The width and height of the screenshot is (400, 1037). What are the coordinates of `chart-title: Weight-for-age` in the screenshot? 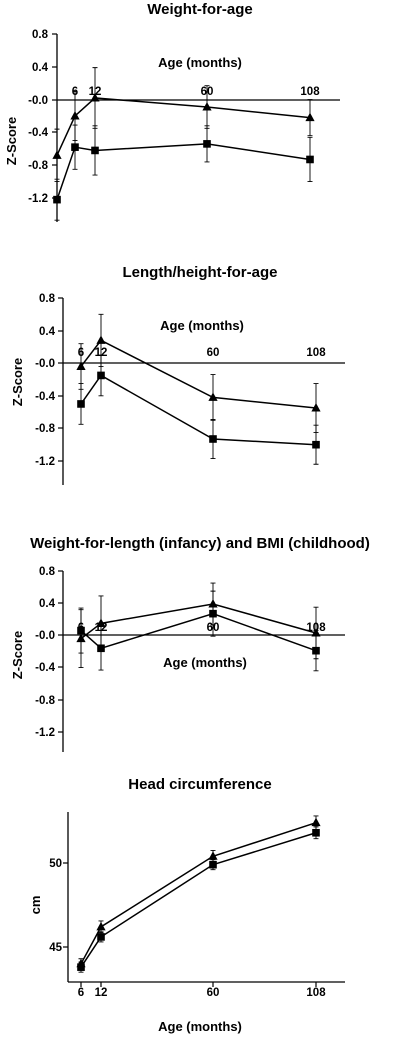 It's located at (200, 9).